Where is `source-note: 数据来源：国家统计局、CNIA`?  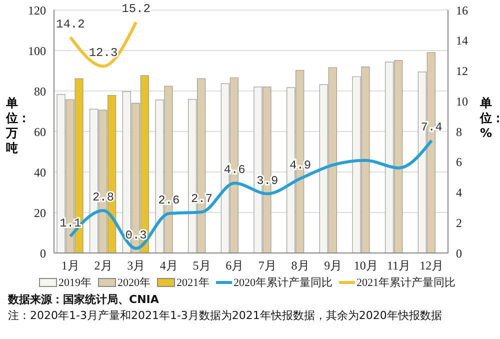
source-note: 数据来源：国家统计局、CNIA is located at coordinates (84, 300).